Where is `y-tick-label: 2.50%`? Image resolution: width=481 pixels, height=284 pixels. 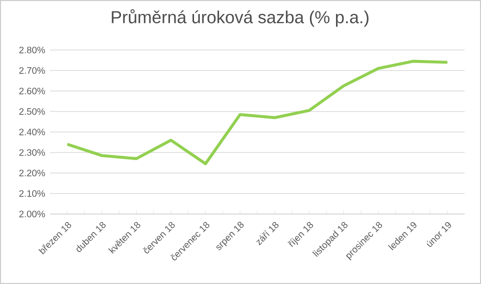
y-tick-label: 2.50% is located at coordinates (32, 111).